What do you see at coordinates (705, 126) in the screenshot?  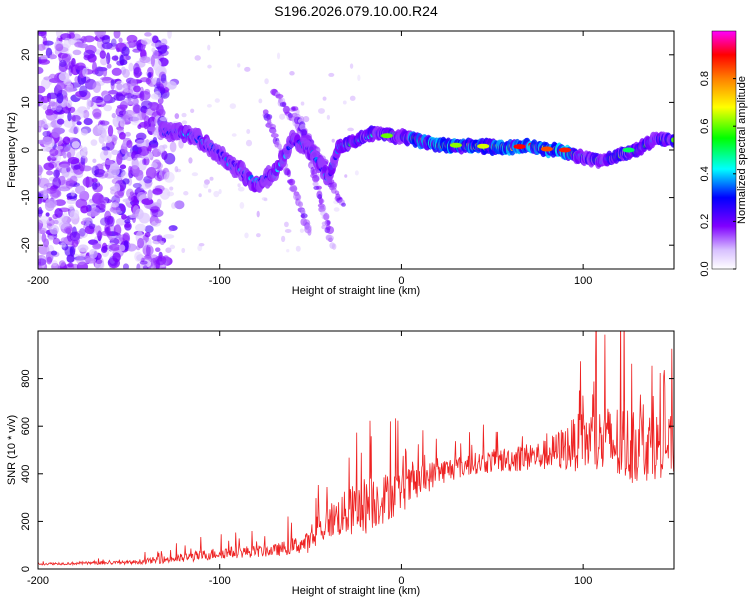 I see `colorbar-tick-label: 0.6` at bounding box center [705, 126].